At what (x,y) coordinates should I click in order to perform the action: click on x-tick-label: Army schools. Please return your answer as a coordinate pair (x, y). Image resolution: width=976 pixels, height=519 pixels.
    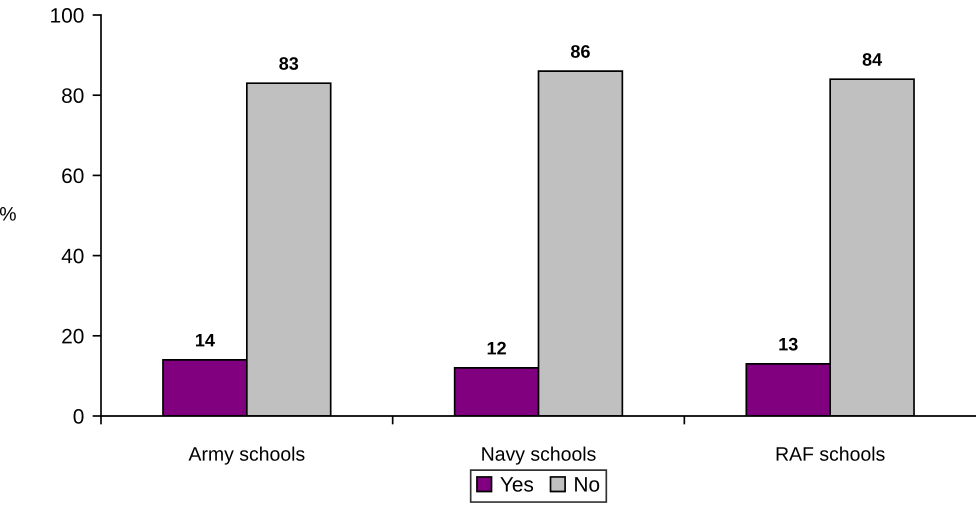
    Looking at the image, I should click on (246, 455).